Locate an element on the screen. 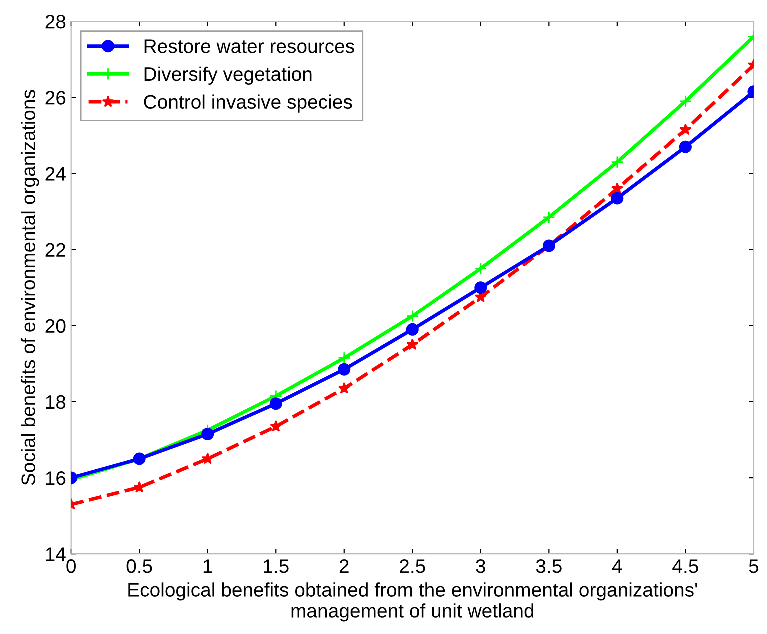 Image resolution: width=767 pixels, height=634 pixels. x-tick-label: 4 is located at coordinates (617, 567).